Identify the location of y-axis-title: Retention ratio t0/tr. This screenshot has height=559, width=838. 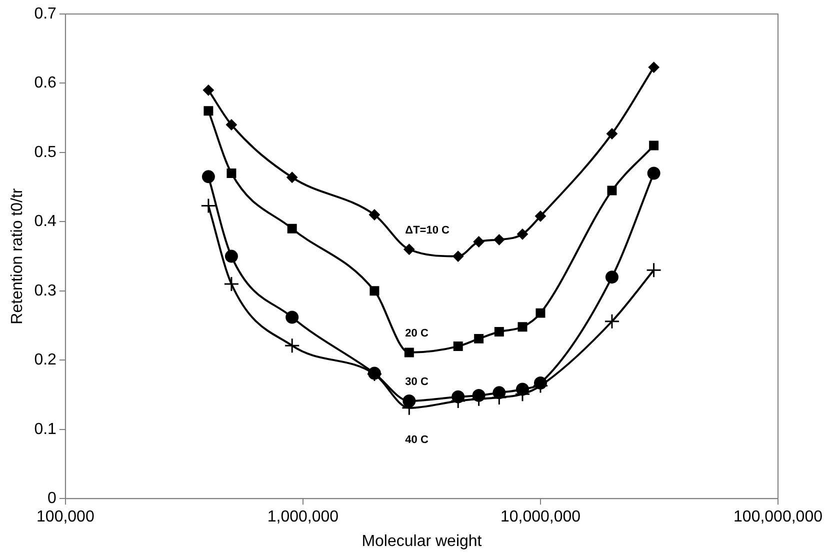
(17, 256).